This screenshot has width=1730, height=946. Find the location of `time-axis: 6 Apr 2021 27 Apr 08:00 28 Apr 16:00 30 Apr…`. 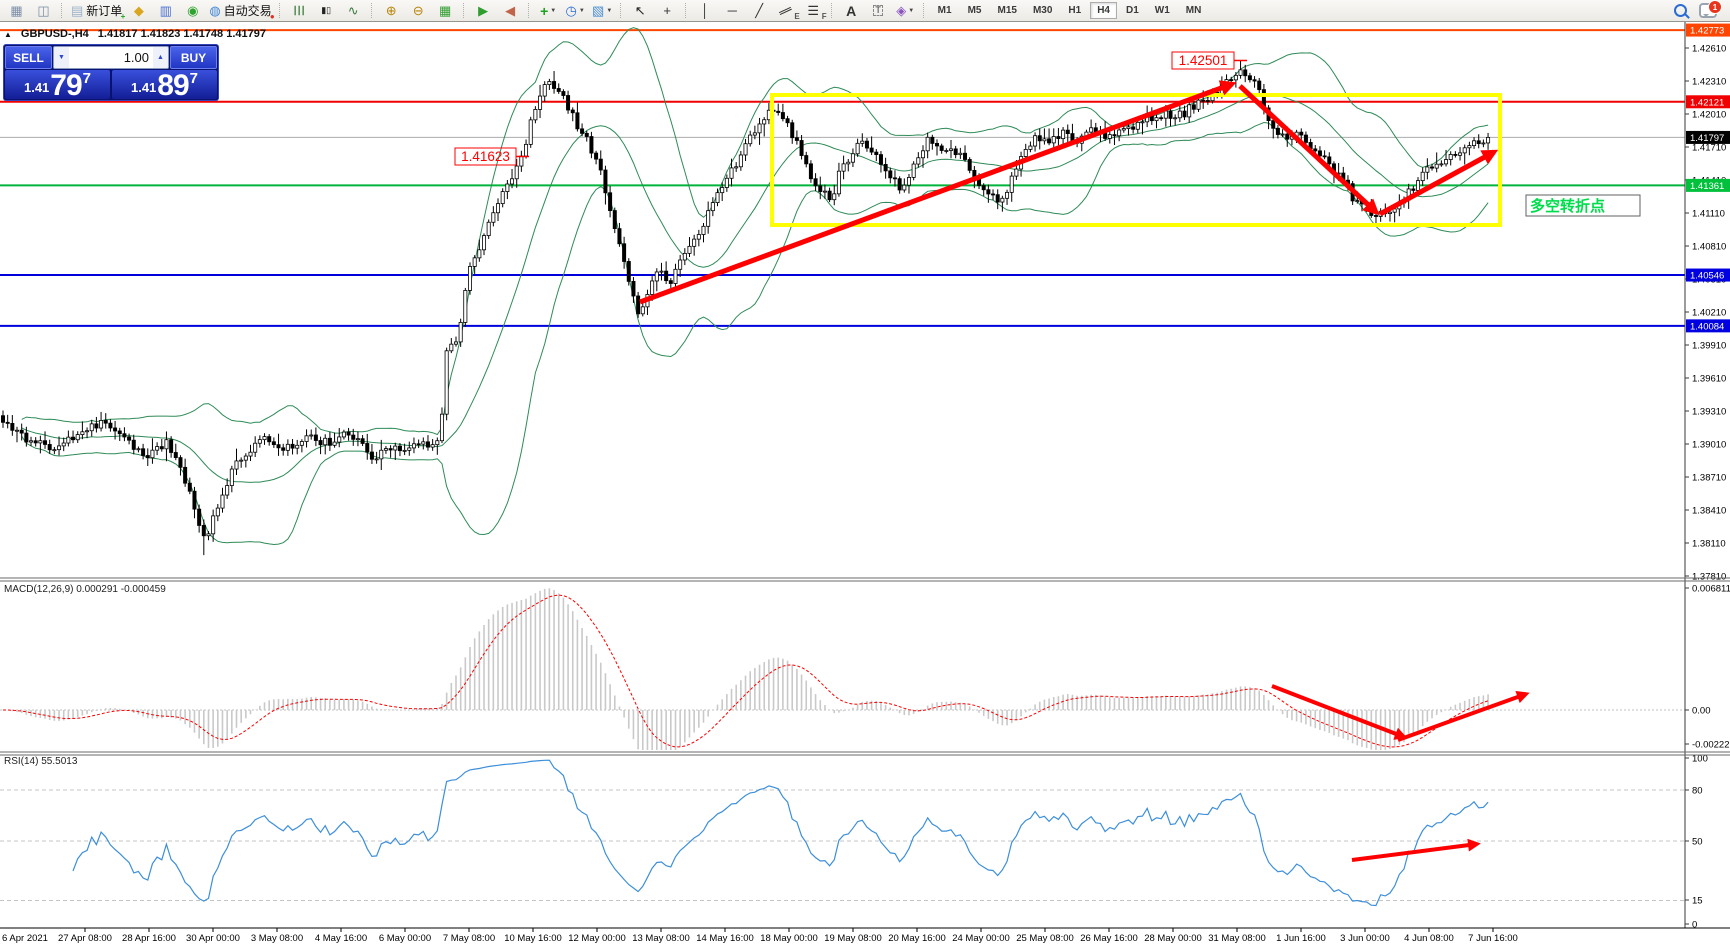

time-axis: 6 Apr 2021 27 Apr 08:00 28 Apr 16:00 30 Apr… is located at coordinates (865, 935).